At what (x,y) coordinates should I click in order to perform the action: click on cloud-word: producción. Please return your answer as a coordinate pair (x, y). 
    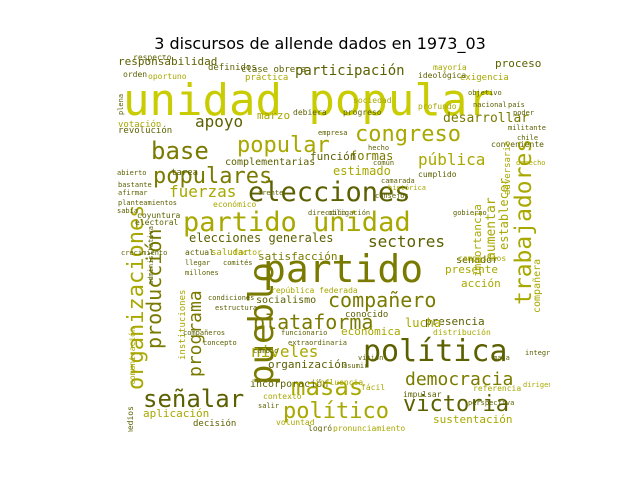
    Looking at the image, I should click on (154, 289).